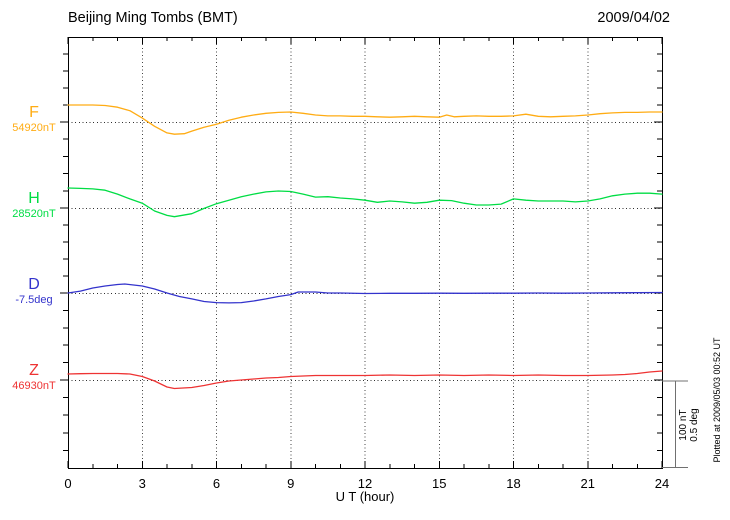 This screenshot has height=520, width=730. I want to click on channel-baseline-h: 28520nT, so click(34, 214).